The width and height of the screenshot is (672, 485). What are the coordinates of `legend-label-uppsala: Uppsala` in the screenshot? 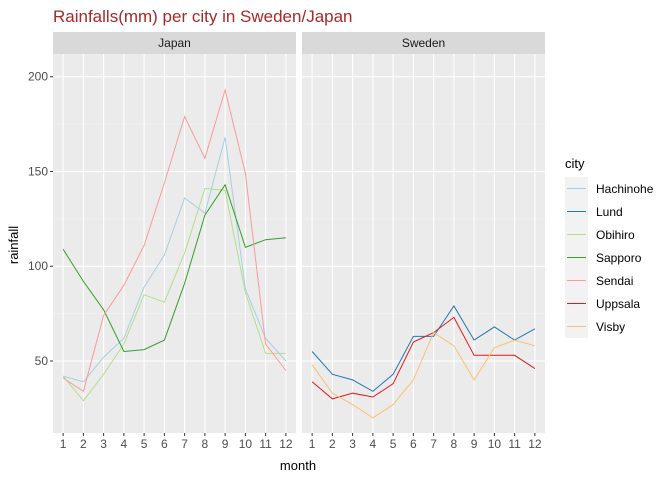 It's located at (618, 304).